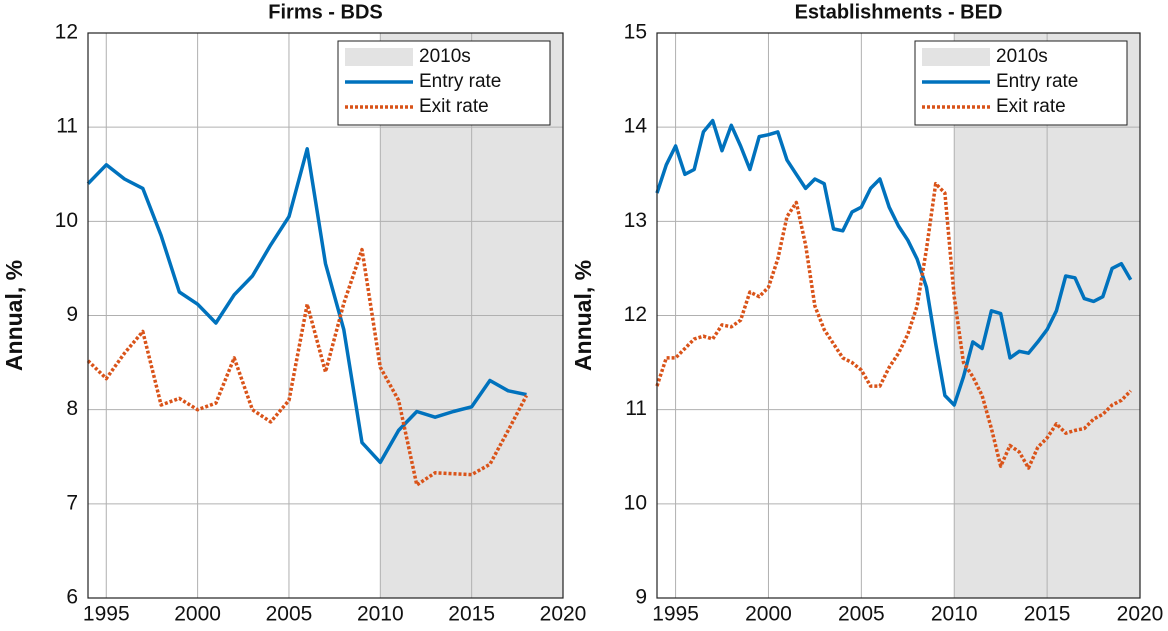 This screenshot has height=631, width=1168. I want to click on y-tick-label: 14, so click(636, 126).